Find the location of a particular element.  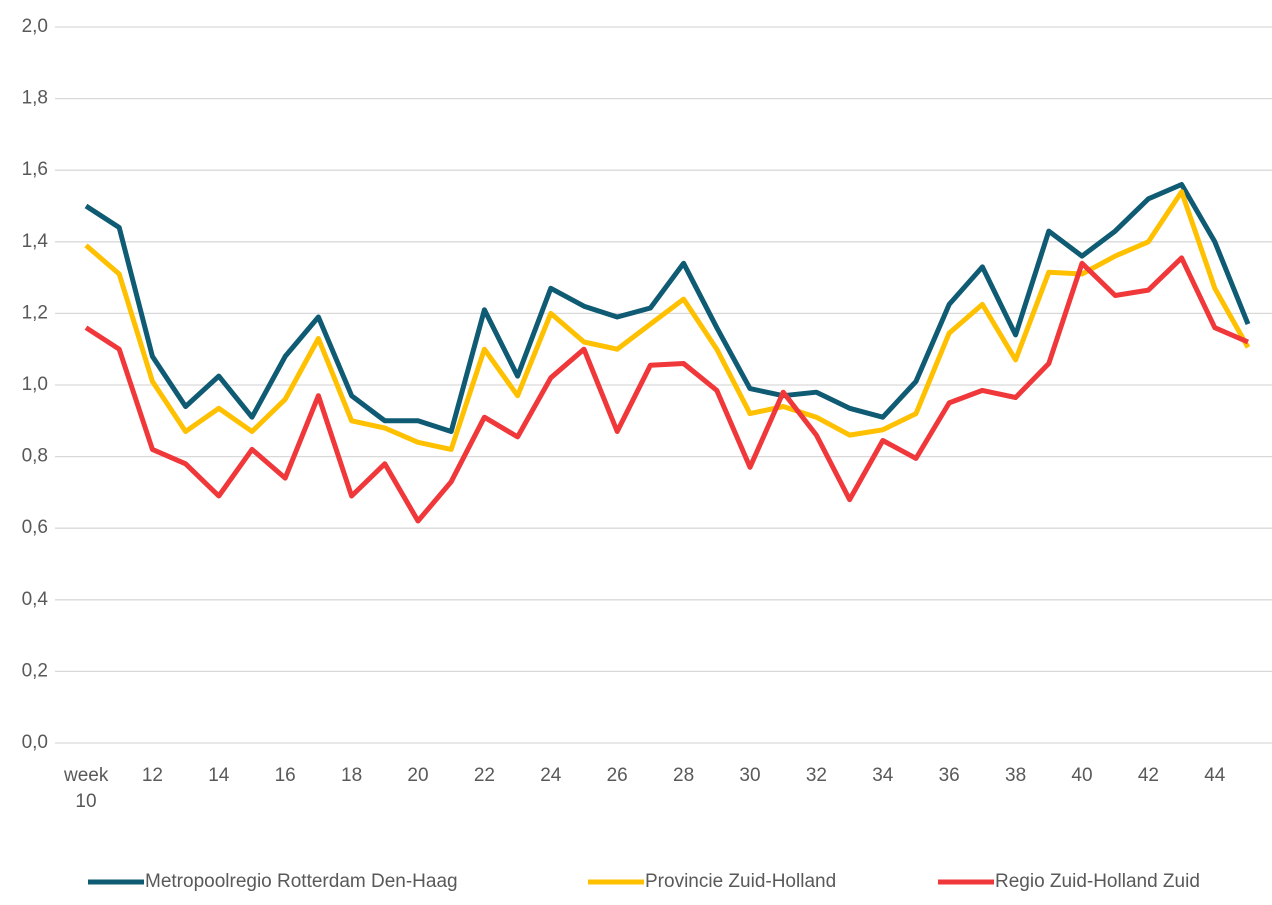

x-tick-label: 16 is located at coordinates (285, 775).